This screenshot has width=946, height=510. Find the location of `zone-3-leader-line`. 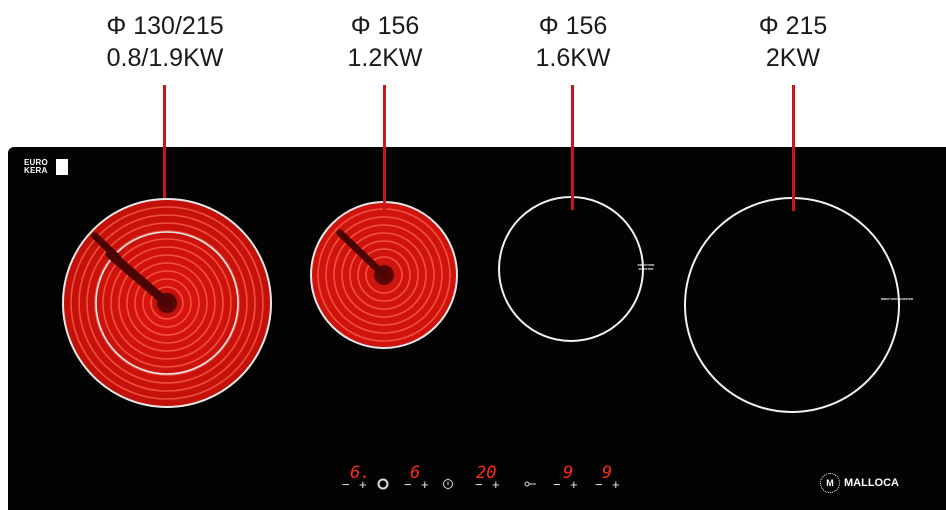

zone-3-leader-line is located at coordinates (572, 147).